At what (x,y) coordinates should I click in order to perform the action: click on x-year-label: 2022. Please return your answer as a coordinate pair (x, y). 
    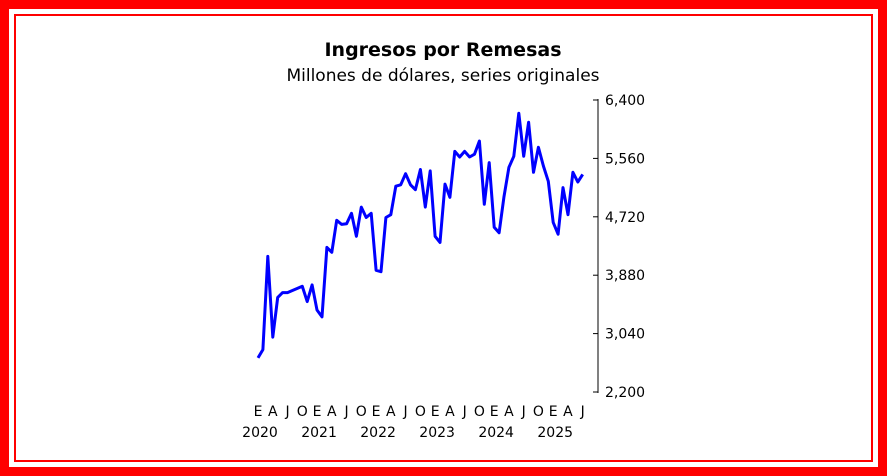
    Looking at the image, I should click on (378, 433).